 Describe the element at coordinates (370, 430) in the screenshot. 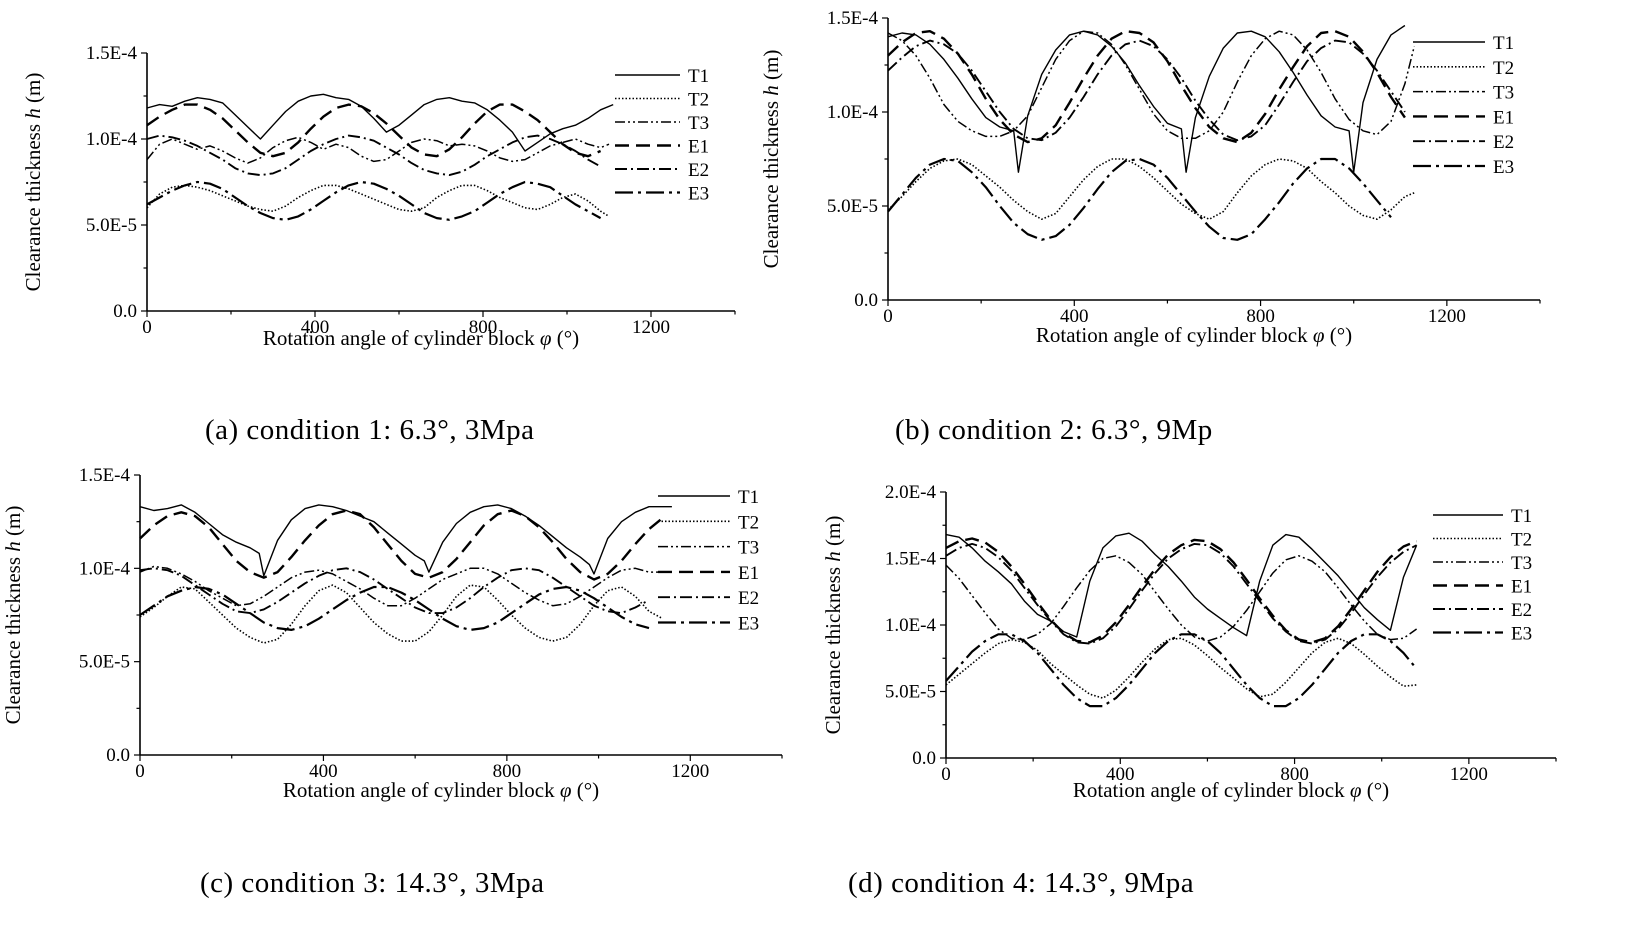

I see `caption-a: (a) condition 1: 6.3°, 3Mpa` at that location.